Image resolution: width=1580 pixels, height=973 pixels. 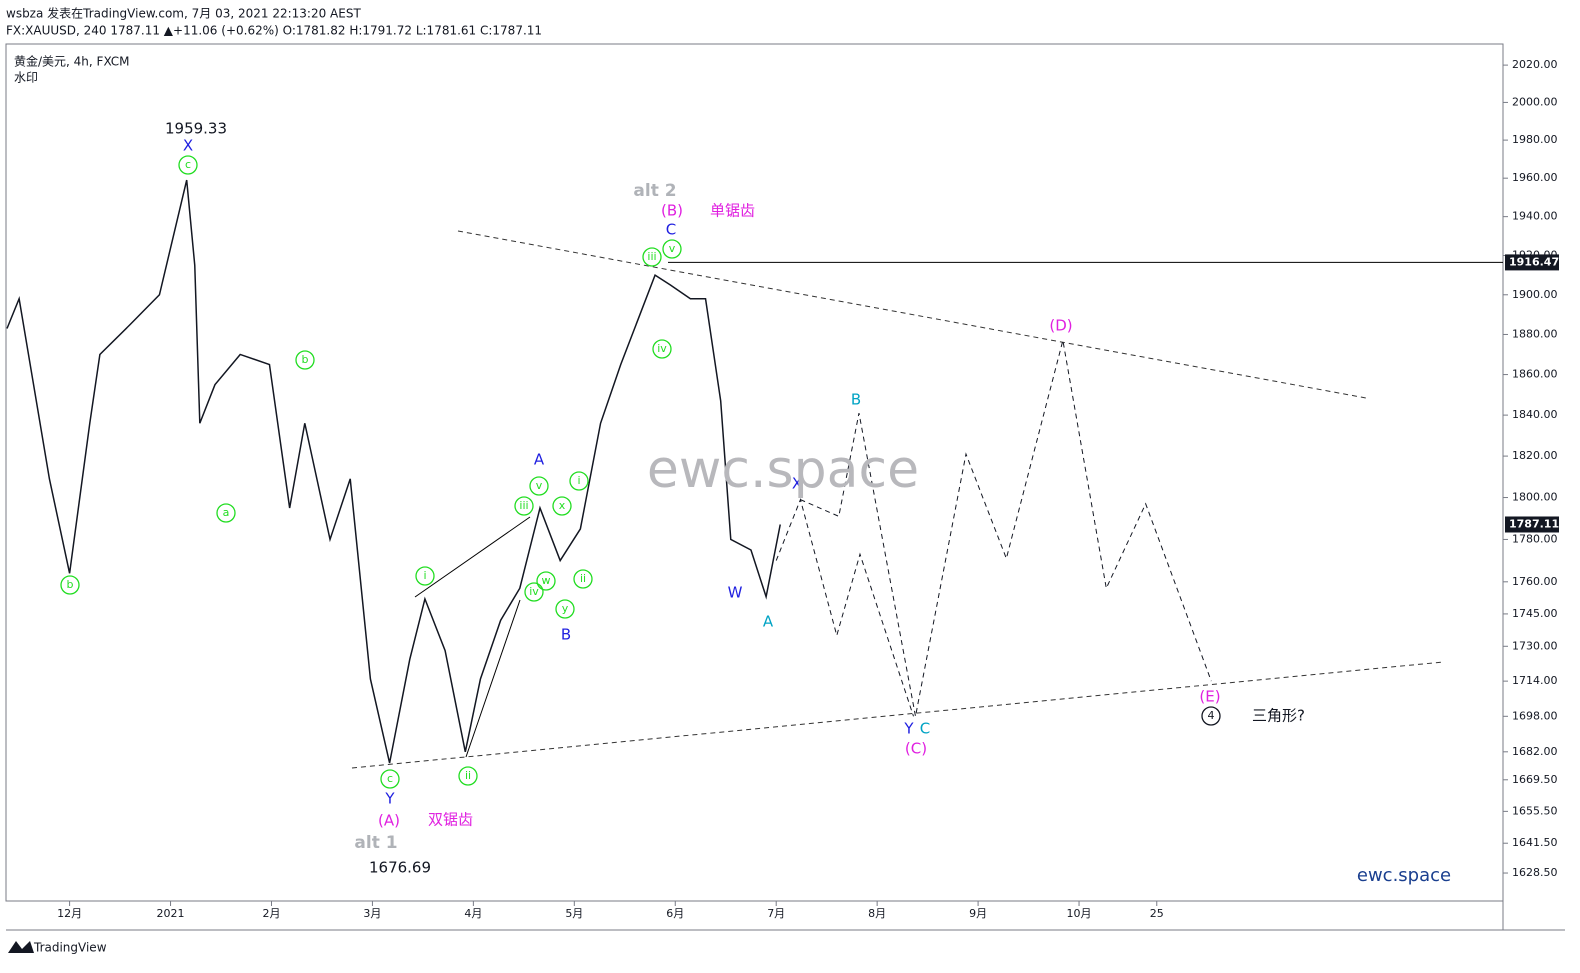 I want to click on y-tick-label: 1860.00, so click(x=1535, y=374).